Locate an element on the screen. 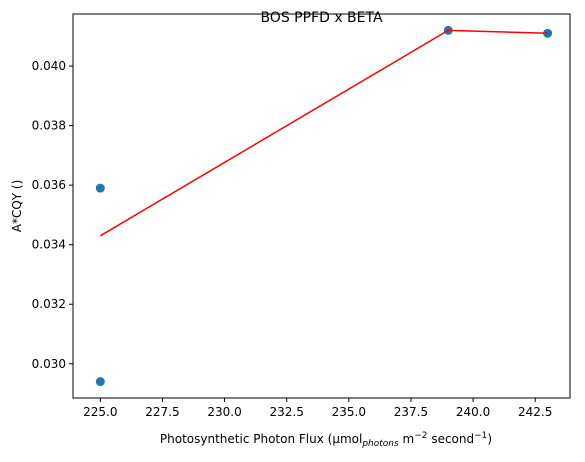 This screenshot has width=585, height=462. x-axis-title-superscript-2: −1 is located at coordinates (480, 436).